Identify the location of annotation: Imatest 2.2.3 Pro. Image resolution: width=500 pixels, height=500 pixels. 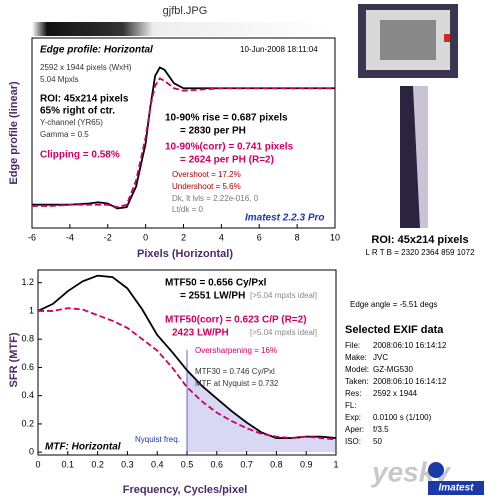
(284, 218).